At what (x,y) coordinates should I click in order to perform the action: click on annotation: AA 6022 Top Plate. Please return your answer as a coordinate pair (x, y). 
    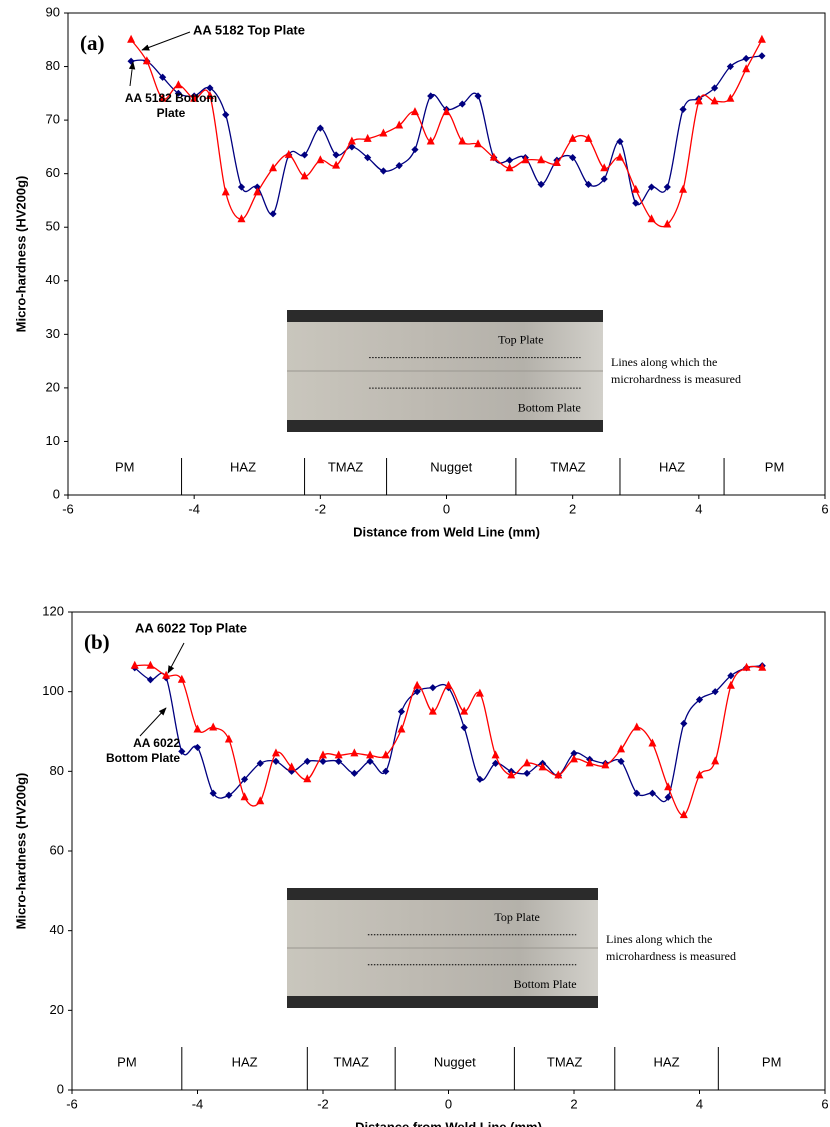
    Looking at the image, I should click on (191, 627).